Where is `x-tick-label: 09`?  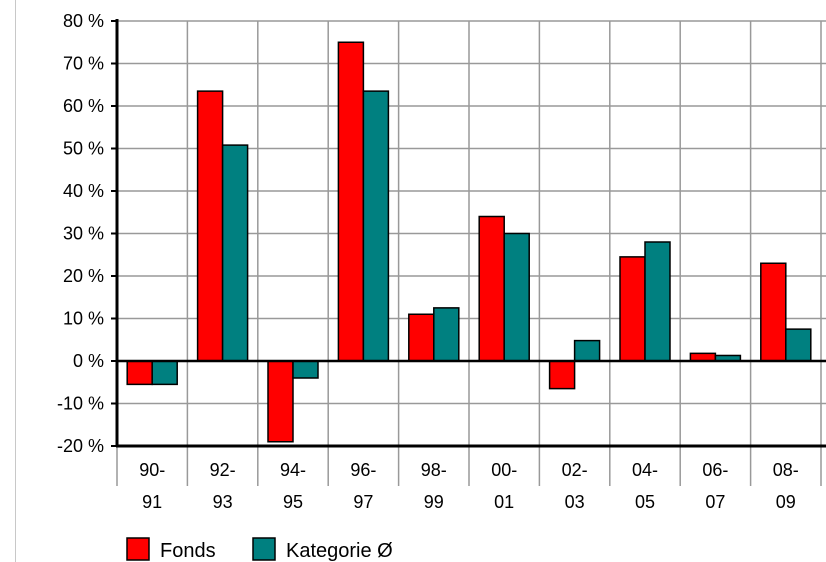
x-tick-label: 09 is located at coordinates (786, 502).